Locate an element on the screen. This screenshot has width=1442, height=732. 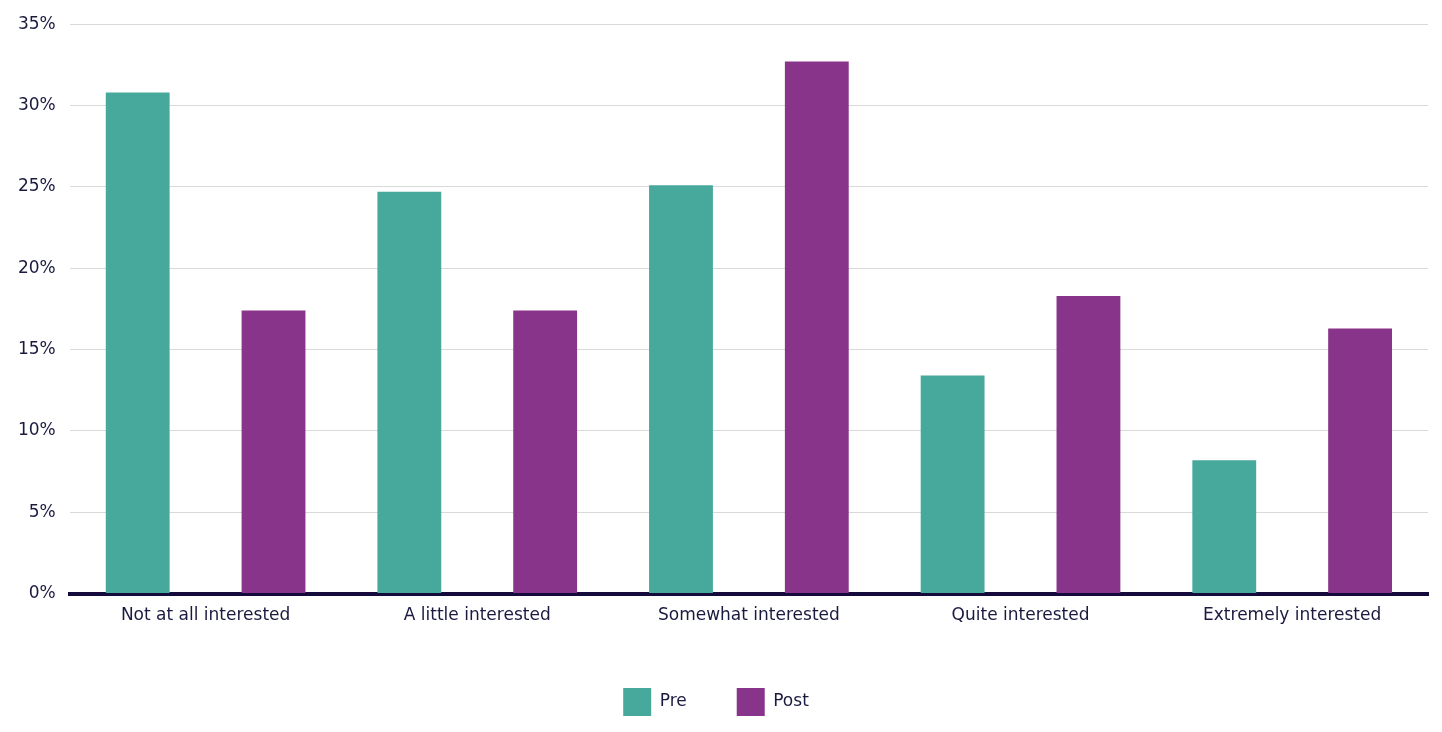
y-tick-label: 15% is located at coordinates (36, 347).